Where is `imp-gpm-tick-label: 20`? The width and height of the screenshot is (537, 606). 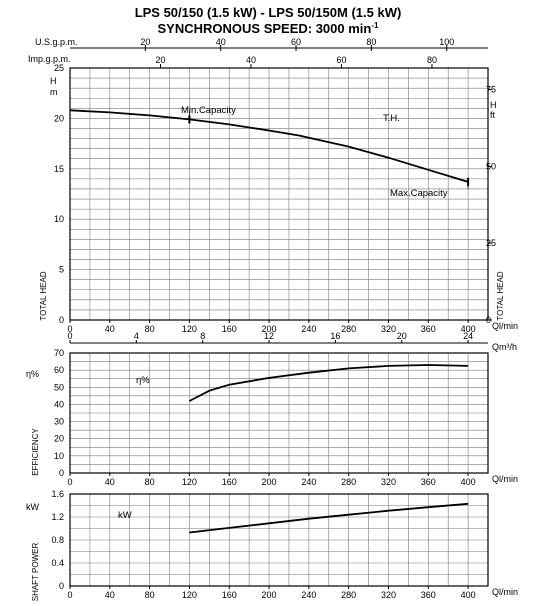
imp-gpm-tick-label: 20 is located at coordinates (160, 60).